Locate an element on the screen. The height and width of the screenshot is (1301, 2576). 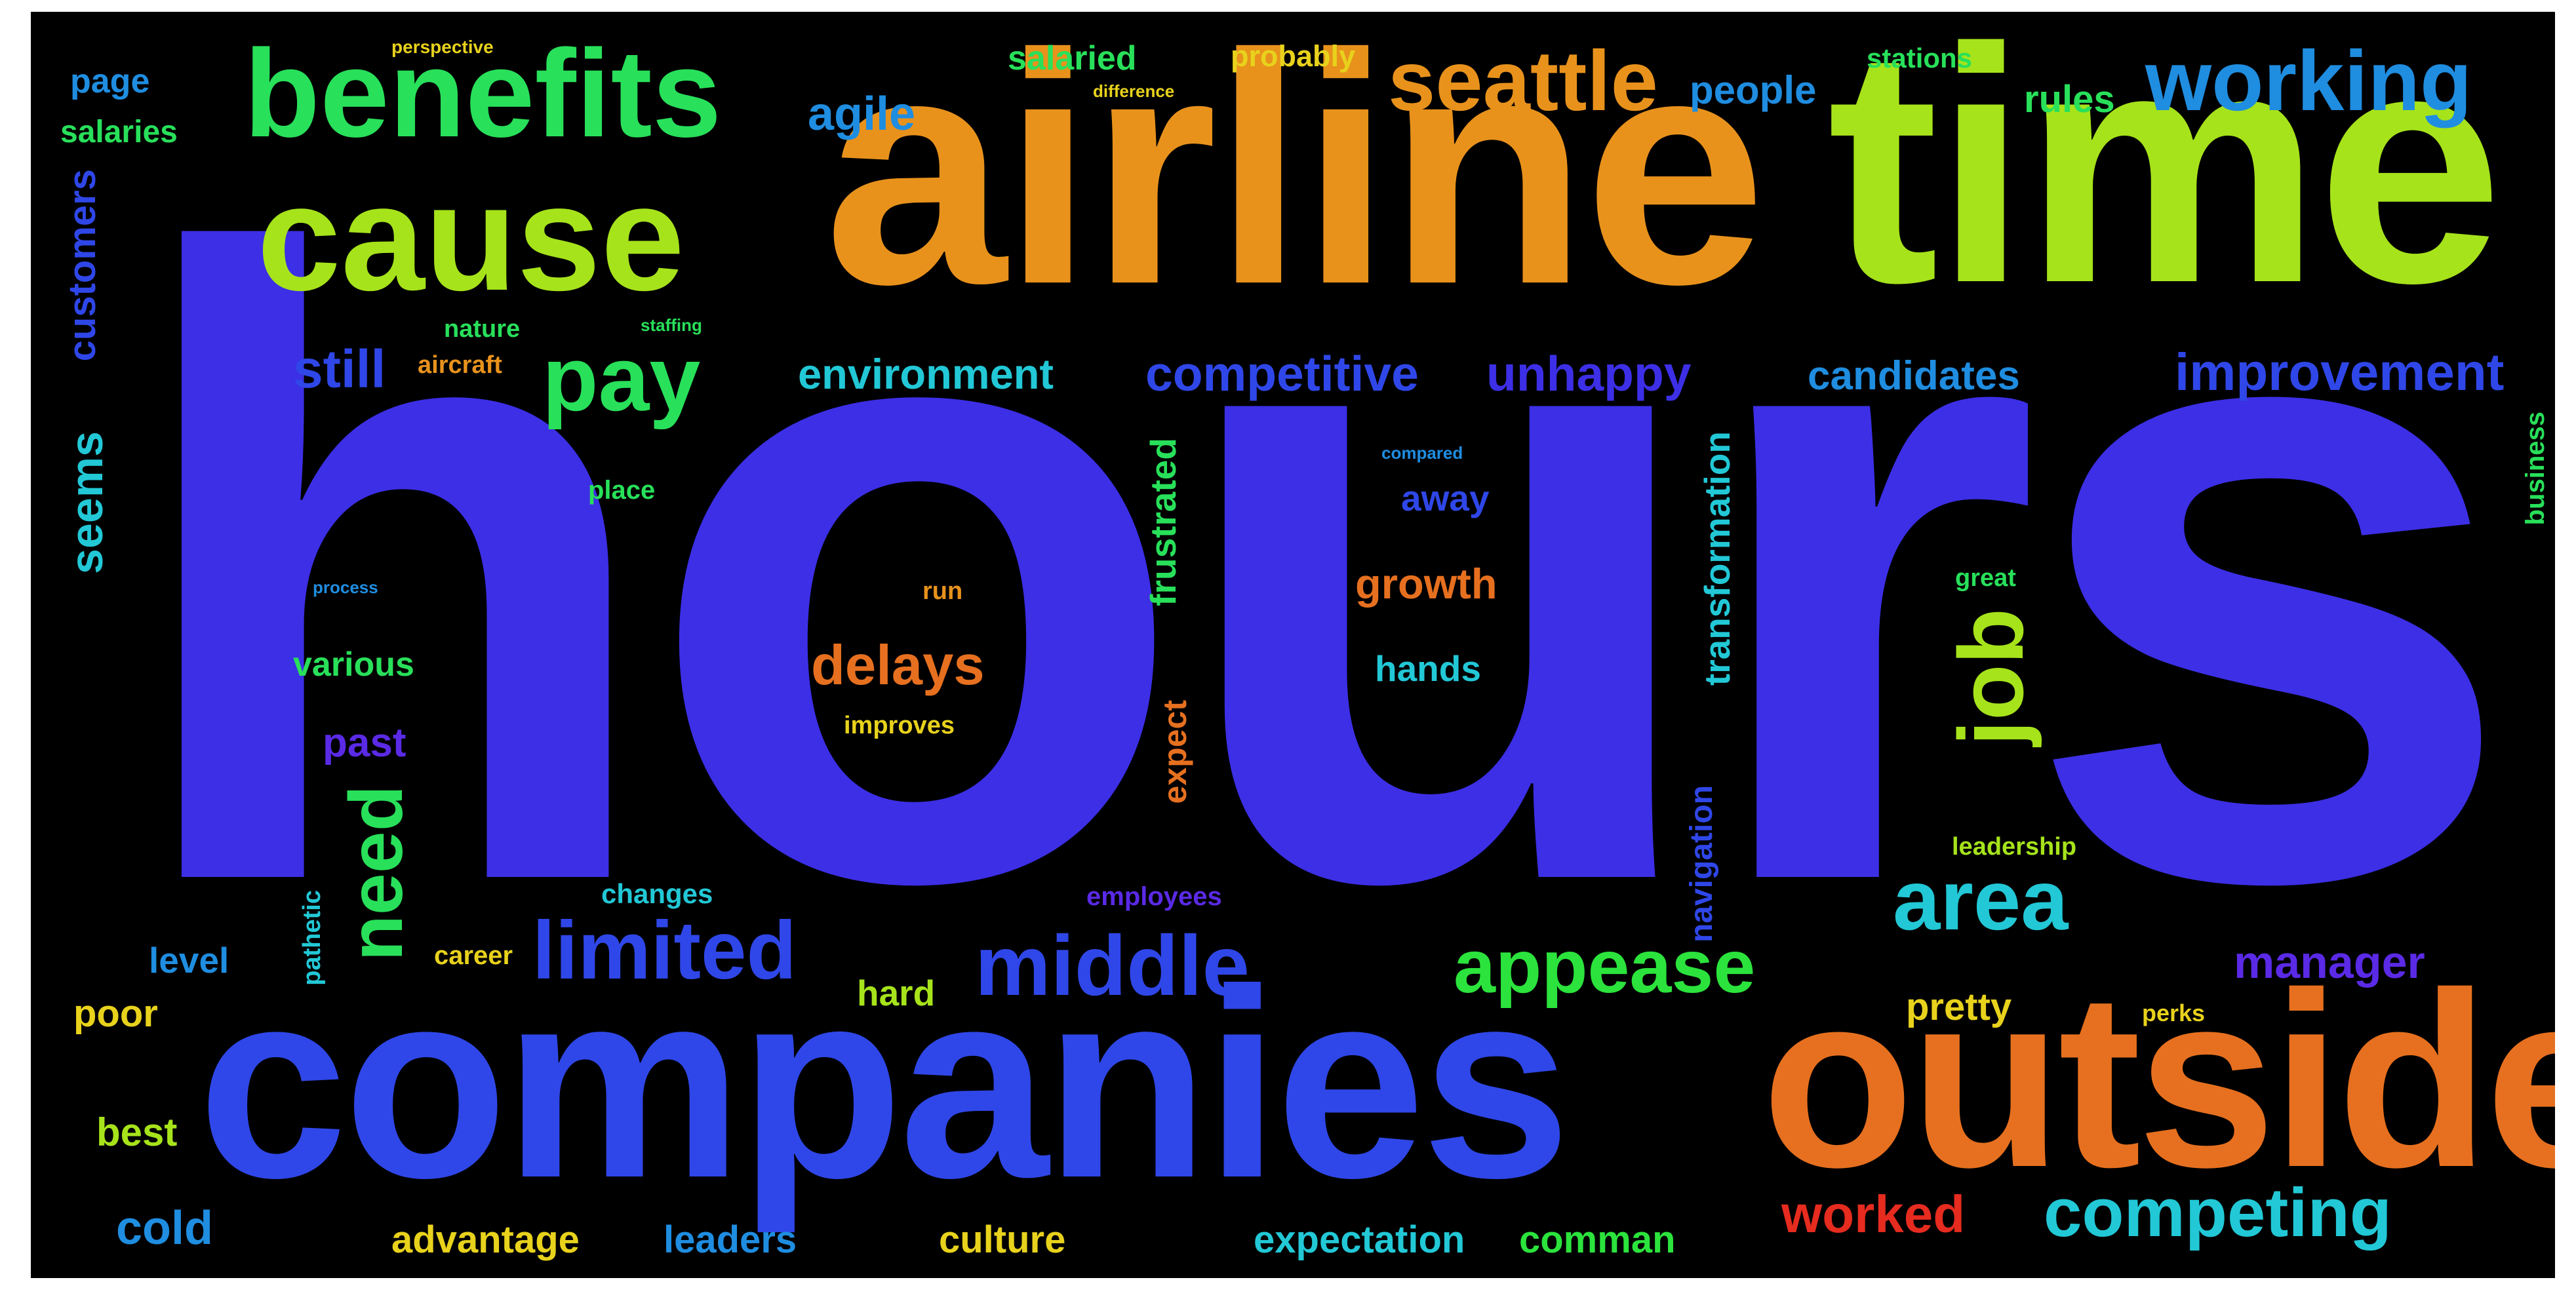
word-stations: stations is located at coordinates (1920, 58).